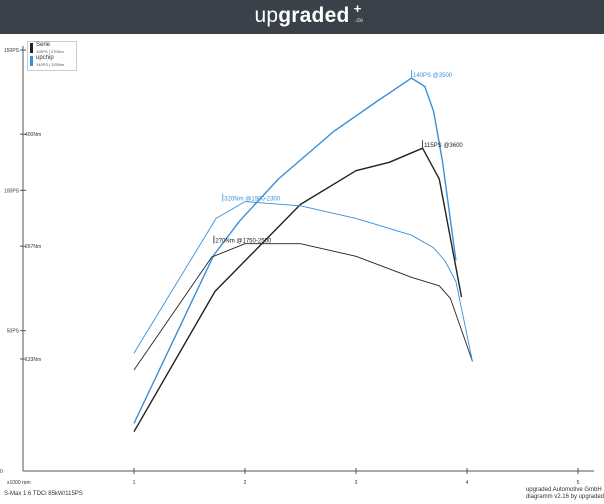  Describe the element at coordinates (1, 472) in the screenshot. I see `y-origin-label: 0` at that location.